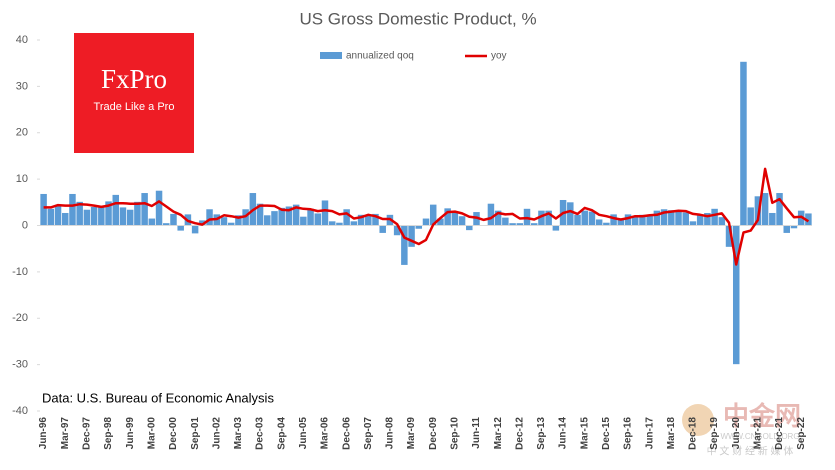 The image size is (835, 470). Describe the element at coordinates (499, 56) in the screenshot. I see `legend-label: yoy` at that location.